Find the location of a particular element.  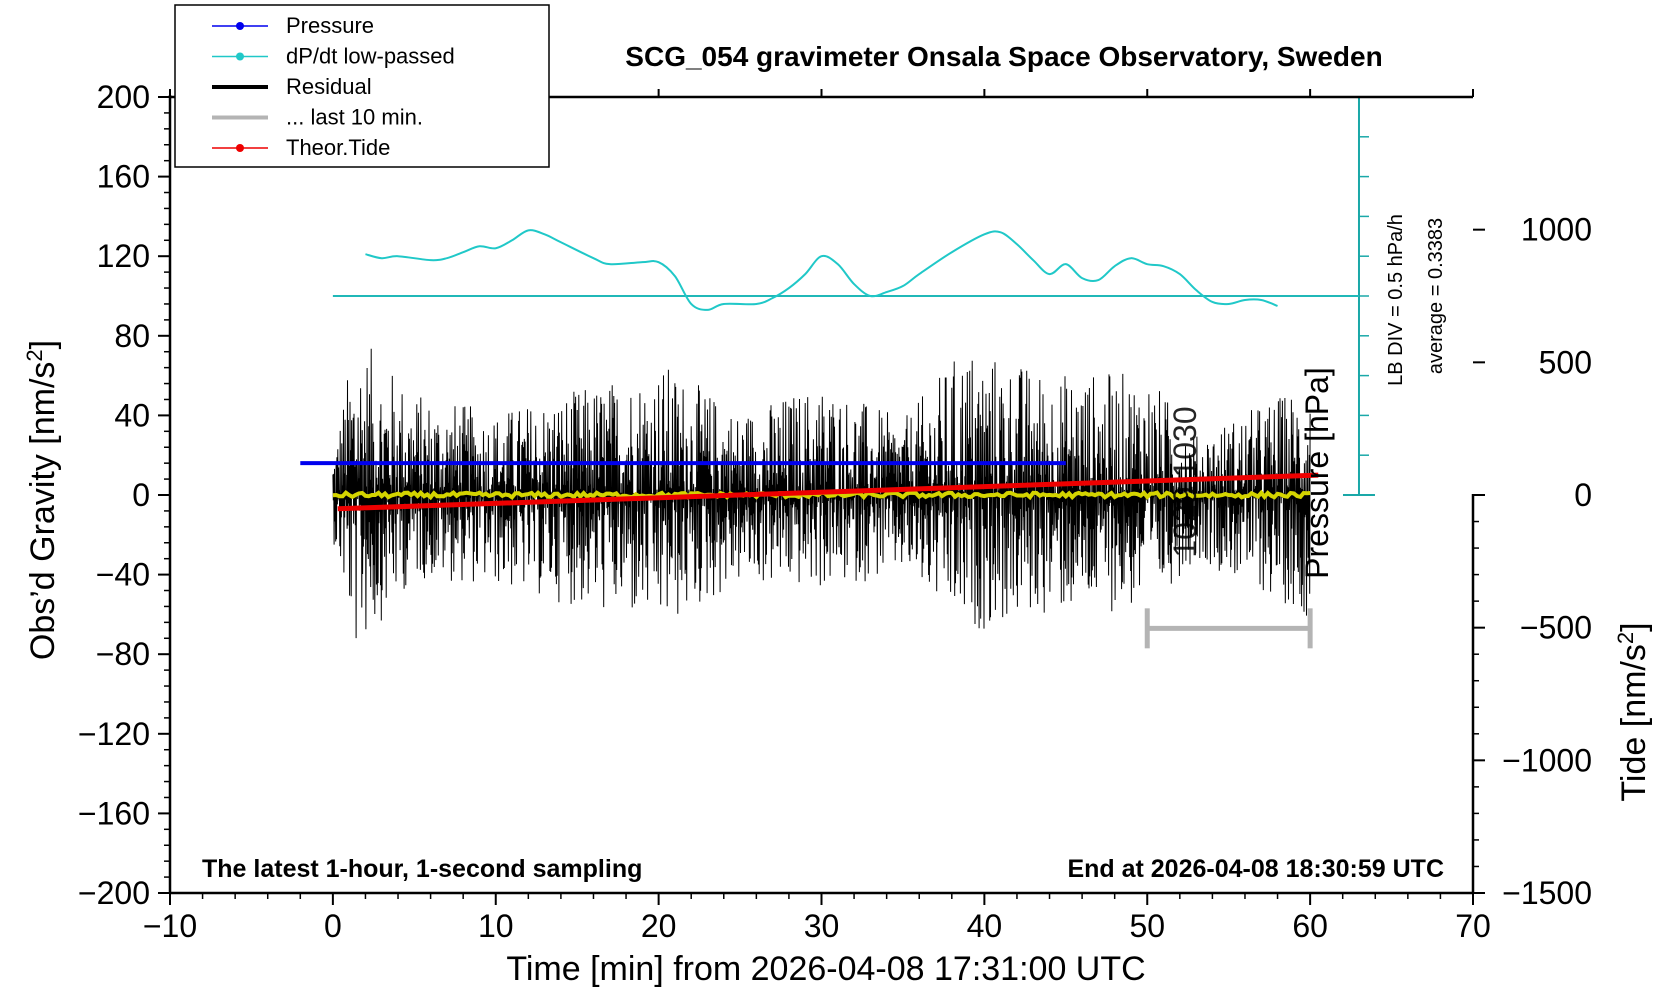

y-tick-label: 160 is located at coordinates (123, 177).